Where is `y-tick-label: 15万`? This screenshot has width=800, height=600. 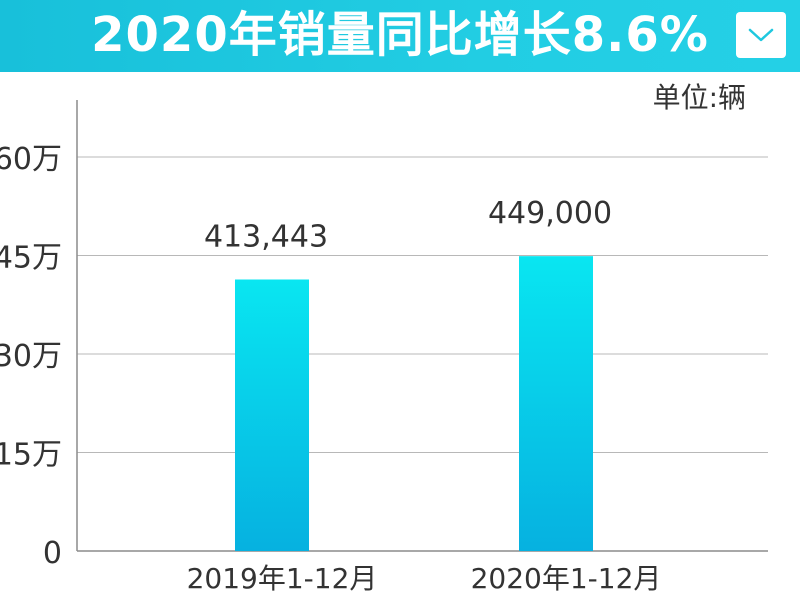
y-tick-label: 15万 is located at coordinates (31, 455).